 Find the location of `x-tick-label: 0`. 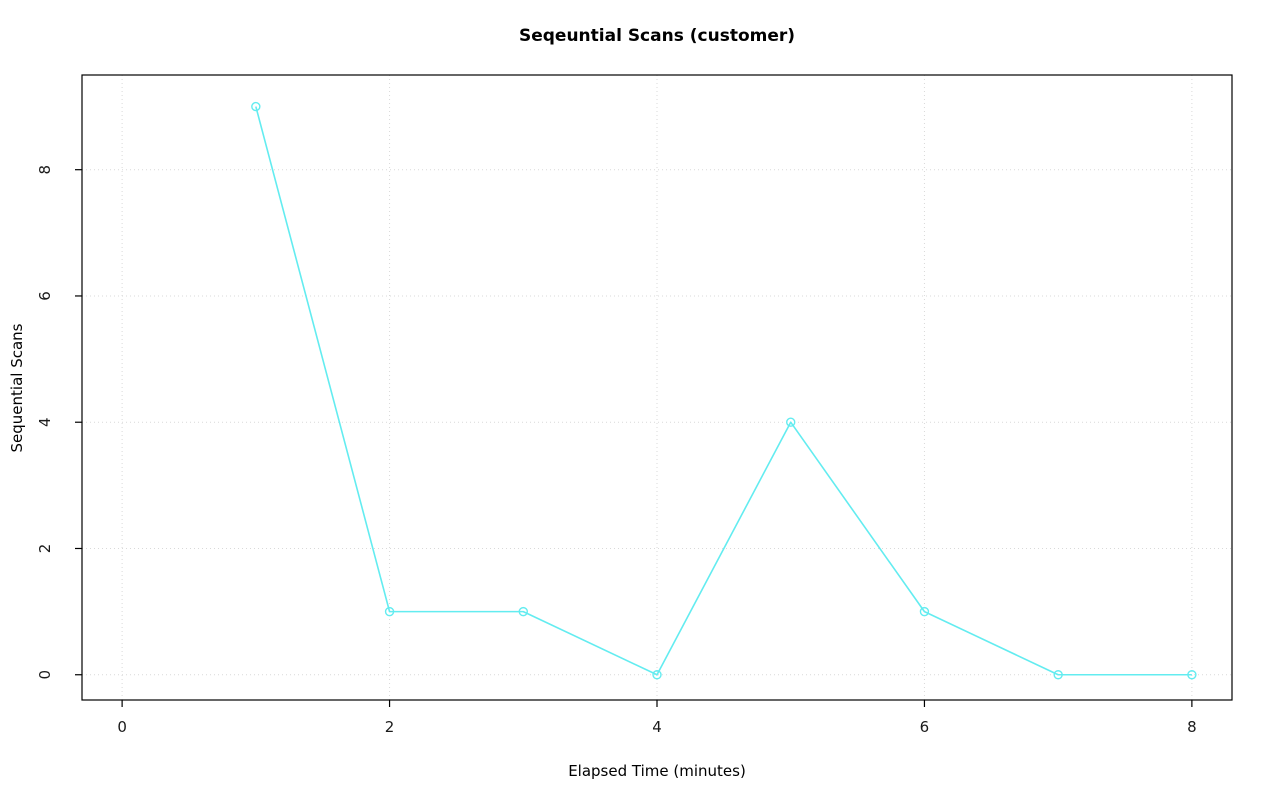

x-tick-label: 0 is located at coordinates (122, 727).